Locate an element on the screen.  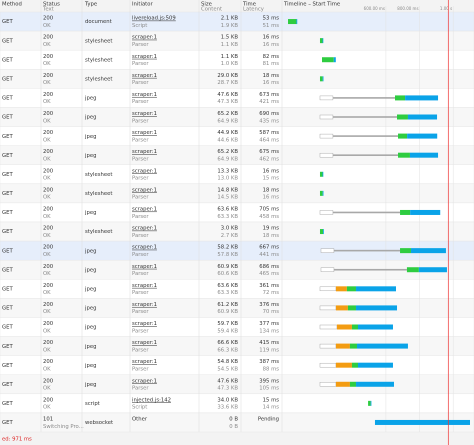
cell-size: 0 B is located at coordinates (233, 420).